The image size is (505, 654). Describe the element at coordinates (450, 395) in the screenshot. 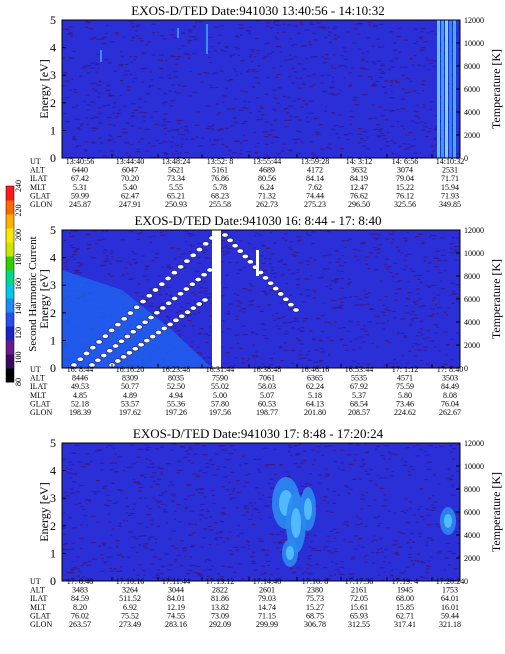

I see `table-cell: 8.08` at that location.